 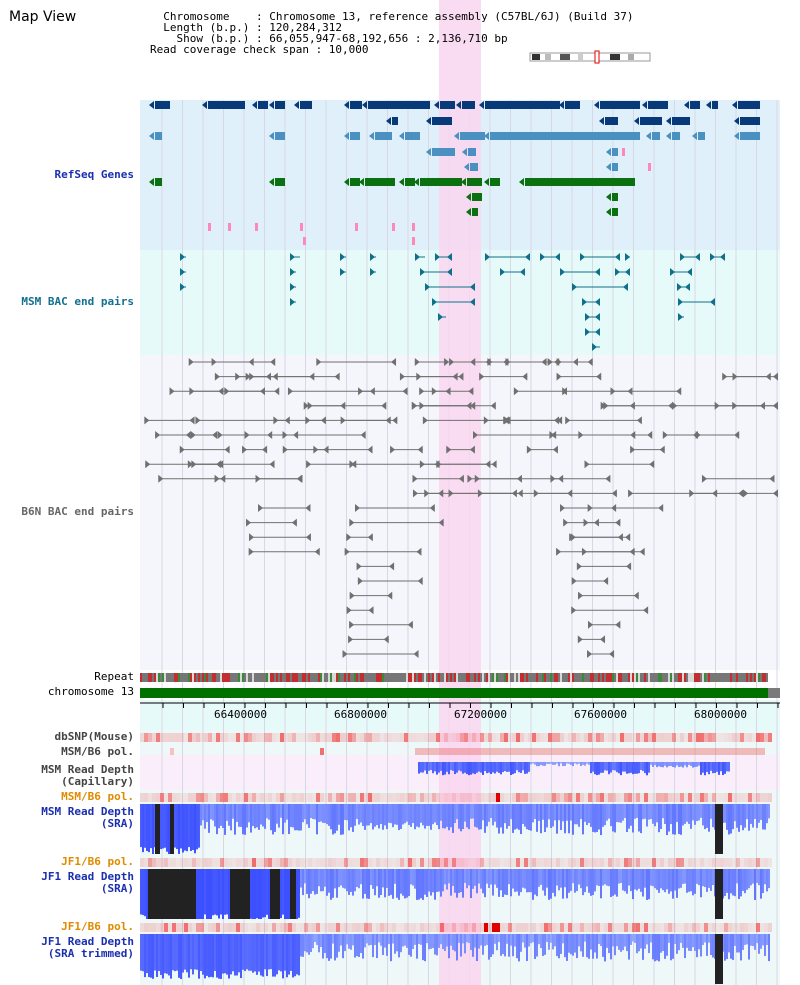 I want to click on track-label-jf1-b6-pol-2: JF1/B6 pol., so click(x=97, y=926).